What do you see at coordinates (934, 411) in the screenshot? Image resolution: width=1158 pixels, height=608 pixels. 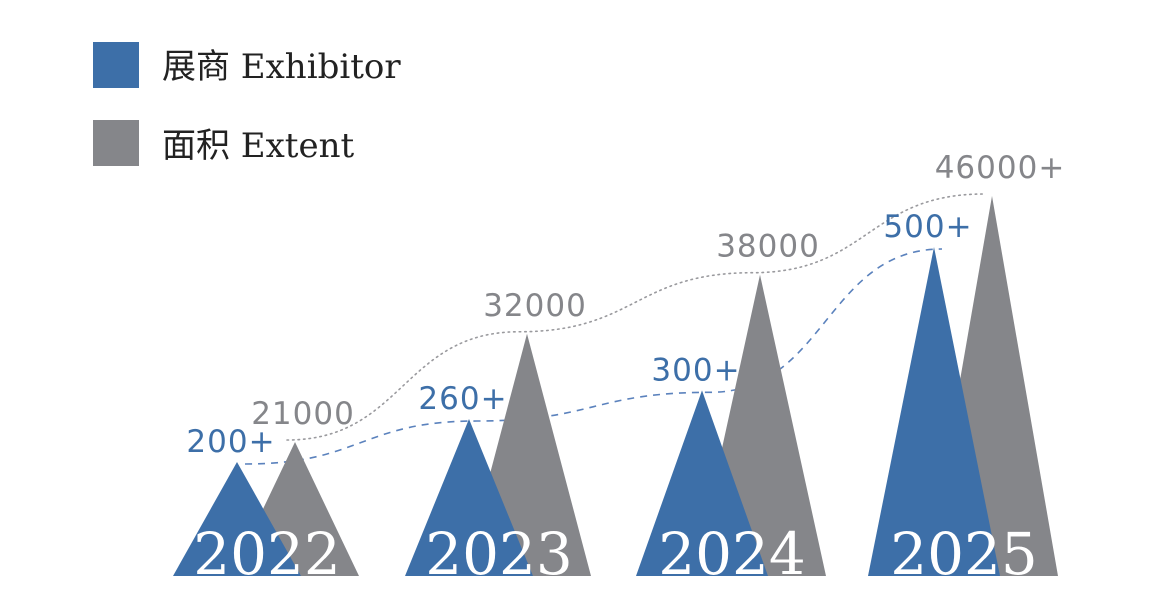 I see `exhibitor-mark-2025` at bounding box center [934, 411].